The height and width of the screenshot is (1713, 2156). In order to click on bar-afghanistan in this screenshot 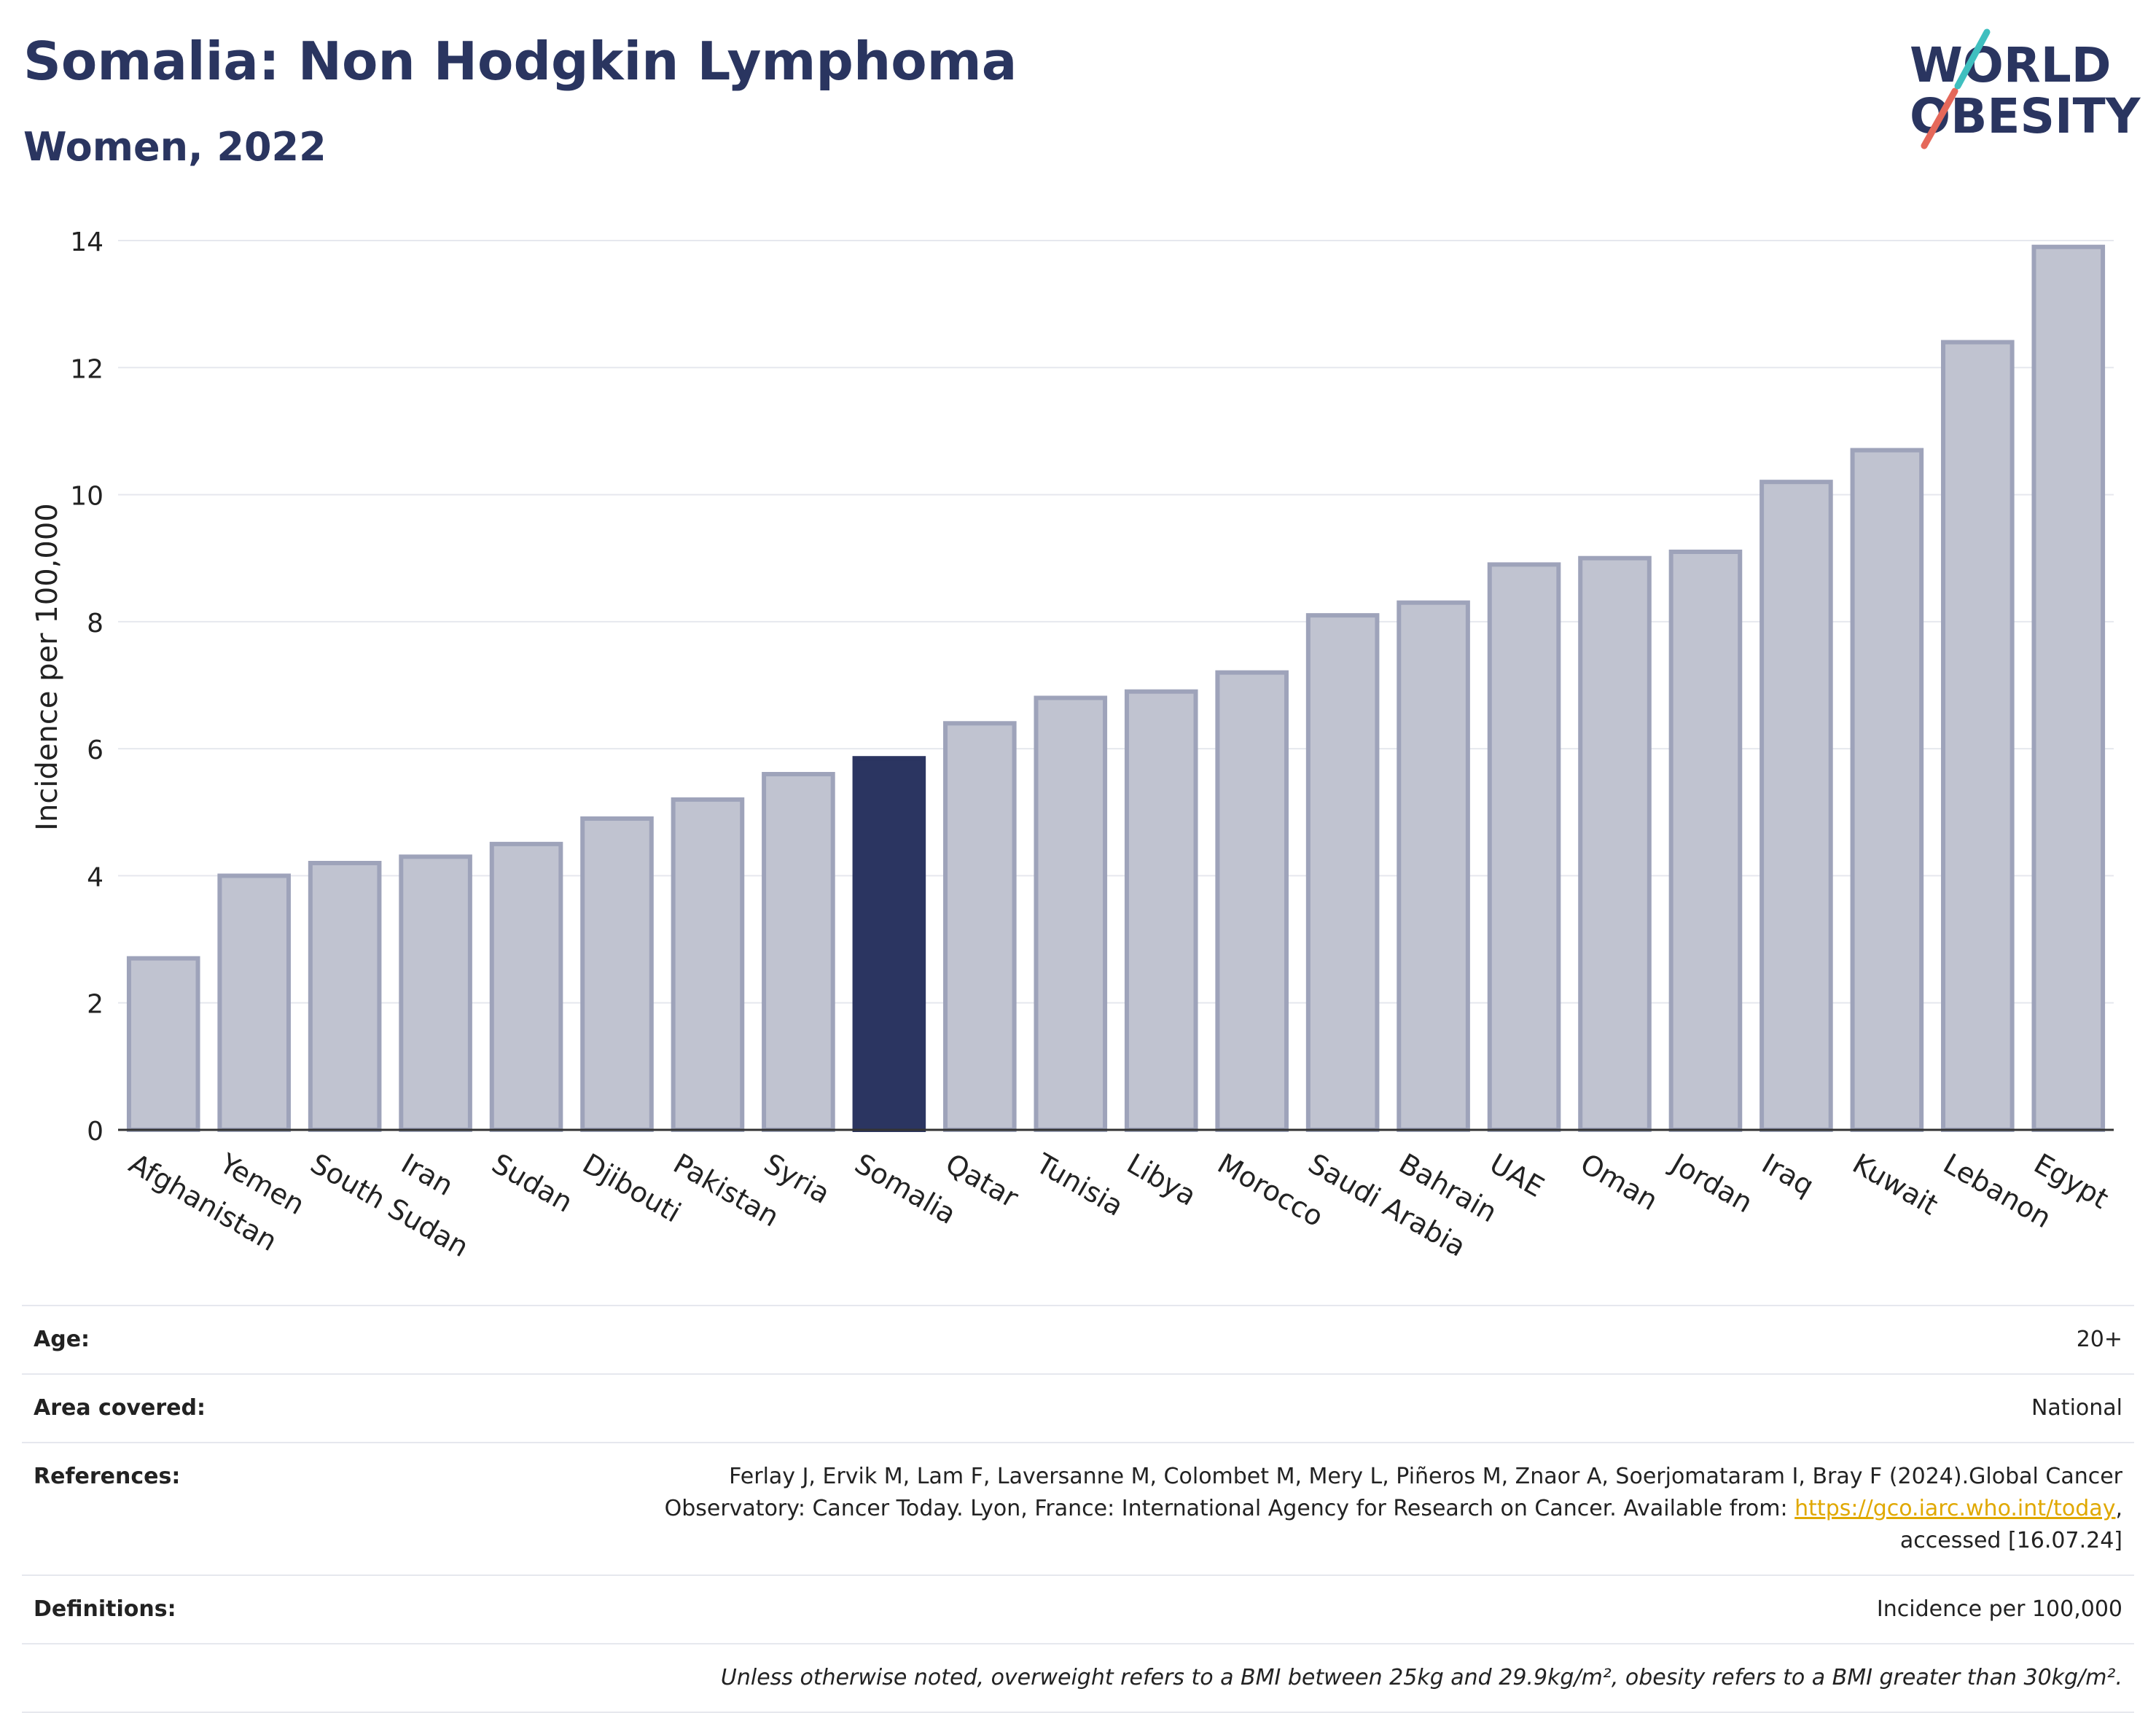, I will do `click(163, 1044)`.